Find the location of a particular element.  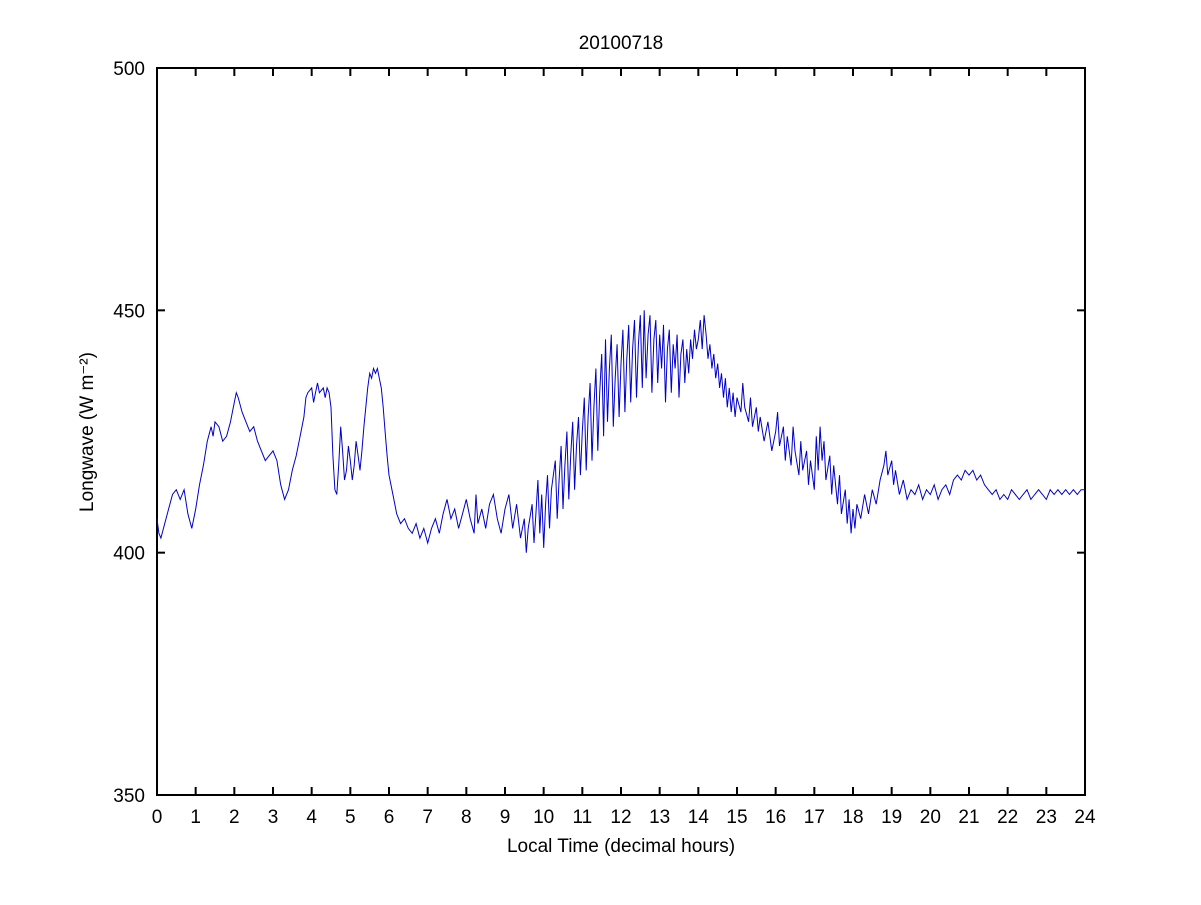

x-tick-label: 1 is located at coordinates (195, 817).